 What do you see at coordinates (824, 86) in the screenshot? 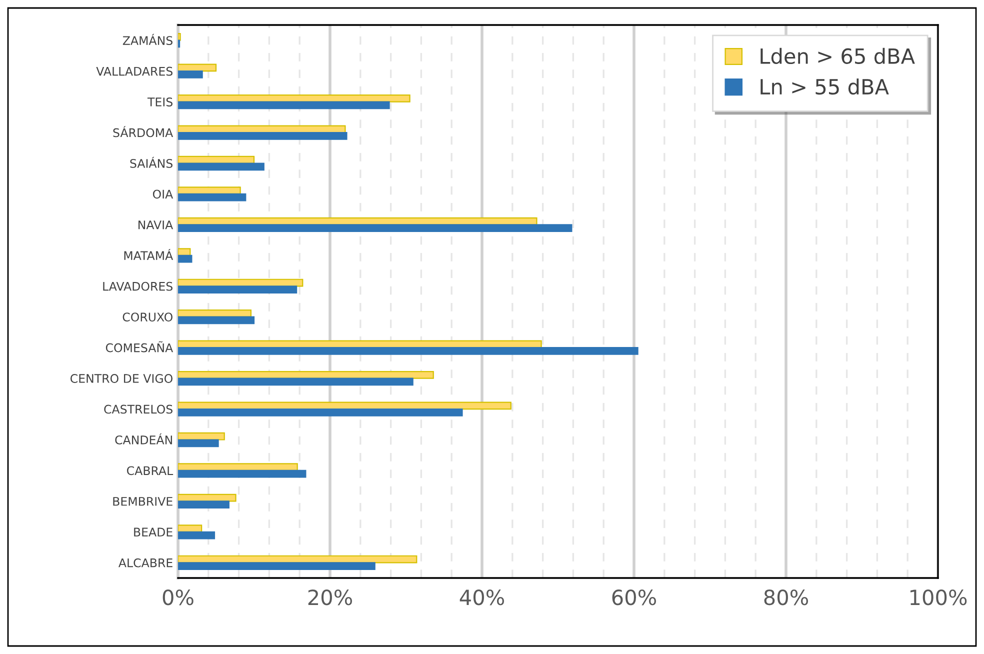
I see `legend-label: Ln > 55 dBA` at bounding box center [824, 86].